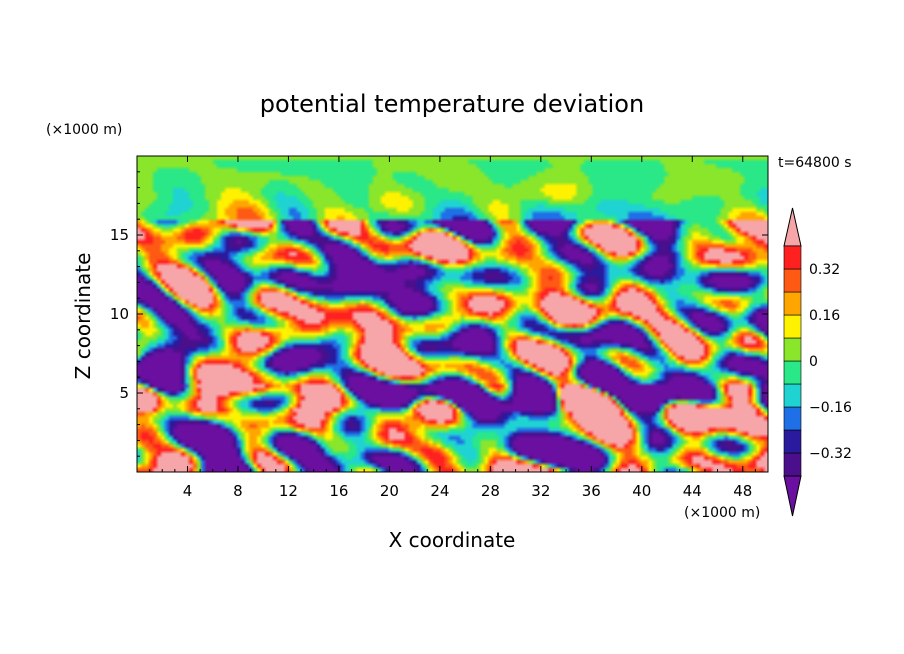 This screenshot has width=904, height=654. Describe the element at coordinates (188, 491) in the screenshot. I see `x-tick-label: 4` at that location.